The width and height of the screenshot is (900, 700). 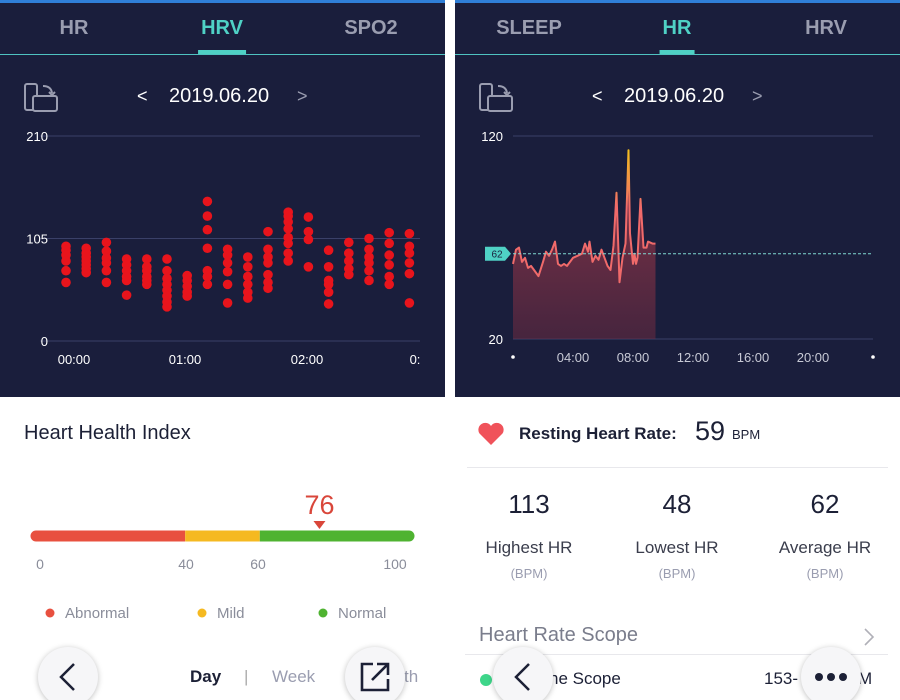 What do you see at coordinates (529, 28) in the screenshot?
I see `tab-sleep: SLEEP` at bounding box center [529, 28].